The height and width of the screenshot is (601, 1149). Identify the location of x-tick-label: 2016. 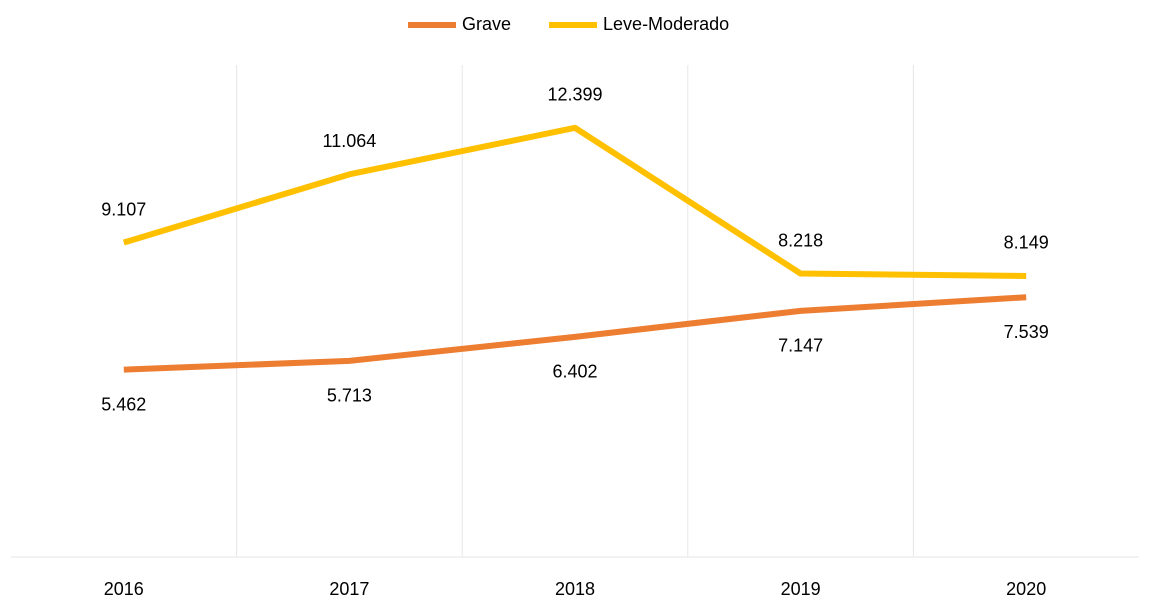
(124, 589).